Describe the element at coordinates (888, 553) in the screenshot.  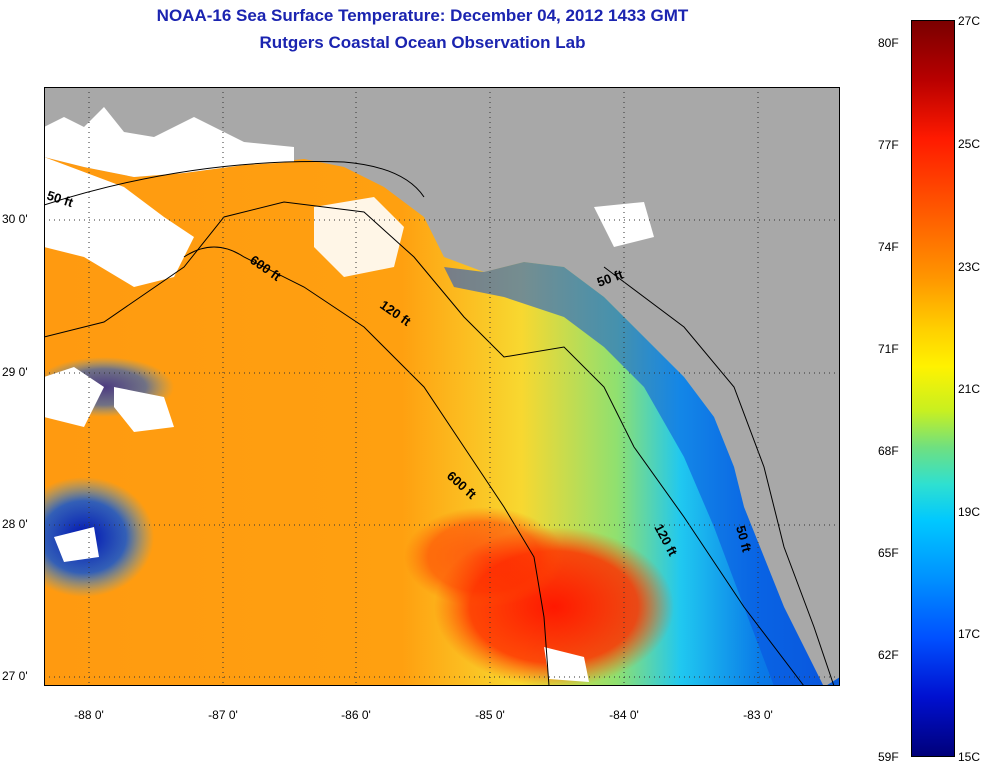
I see `colorbar-f-65: 65F` at that location.